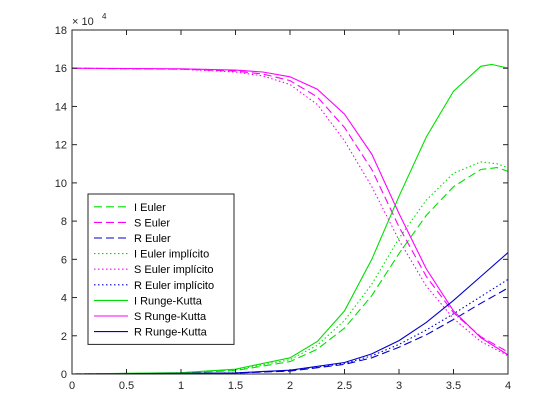  What do you see at coordinates (152, 239) in the screenshot?
I see `legend-entry: R Euler` at bounding box center [152, 239].